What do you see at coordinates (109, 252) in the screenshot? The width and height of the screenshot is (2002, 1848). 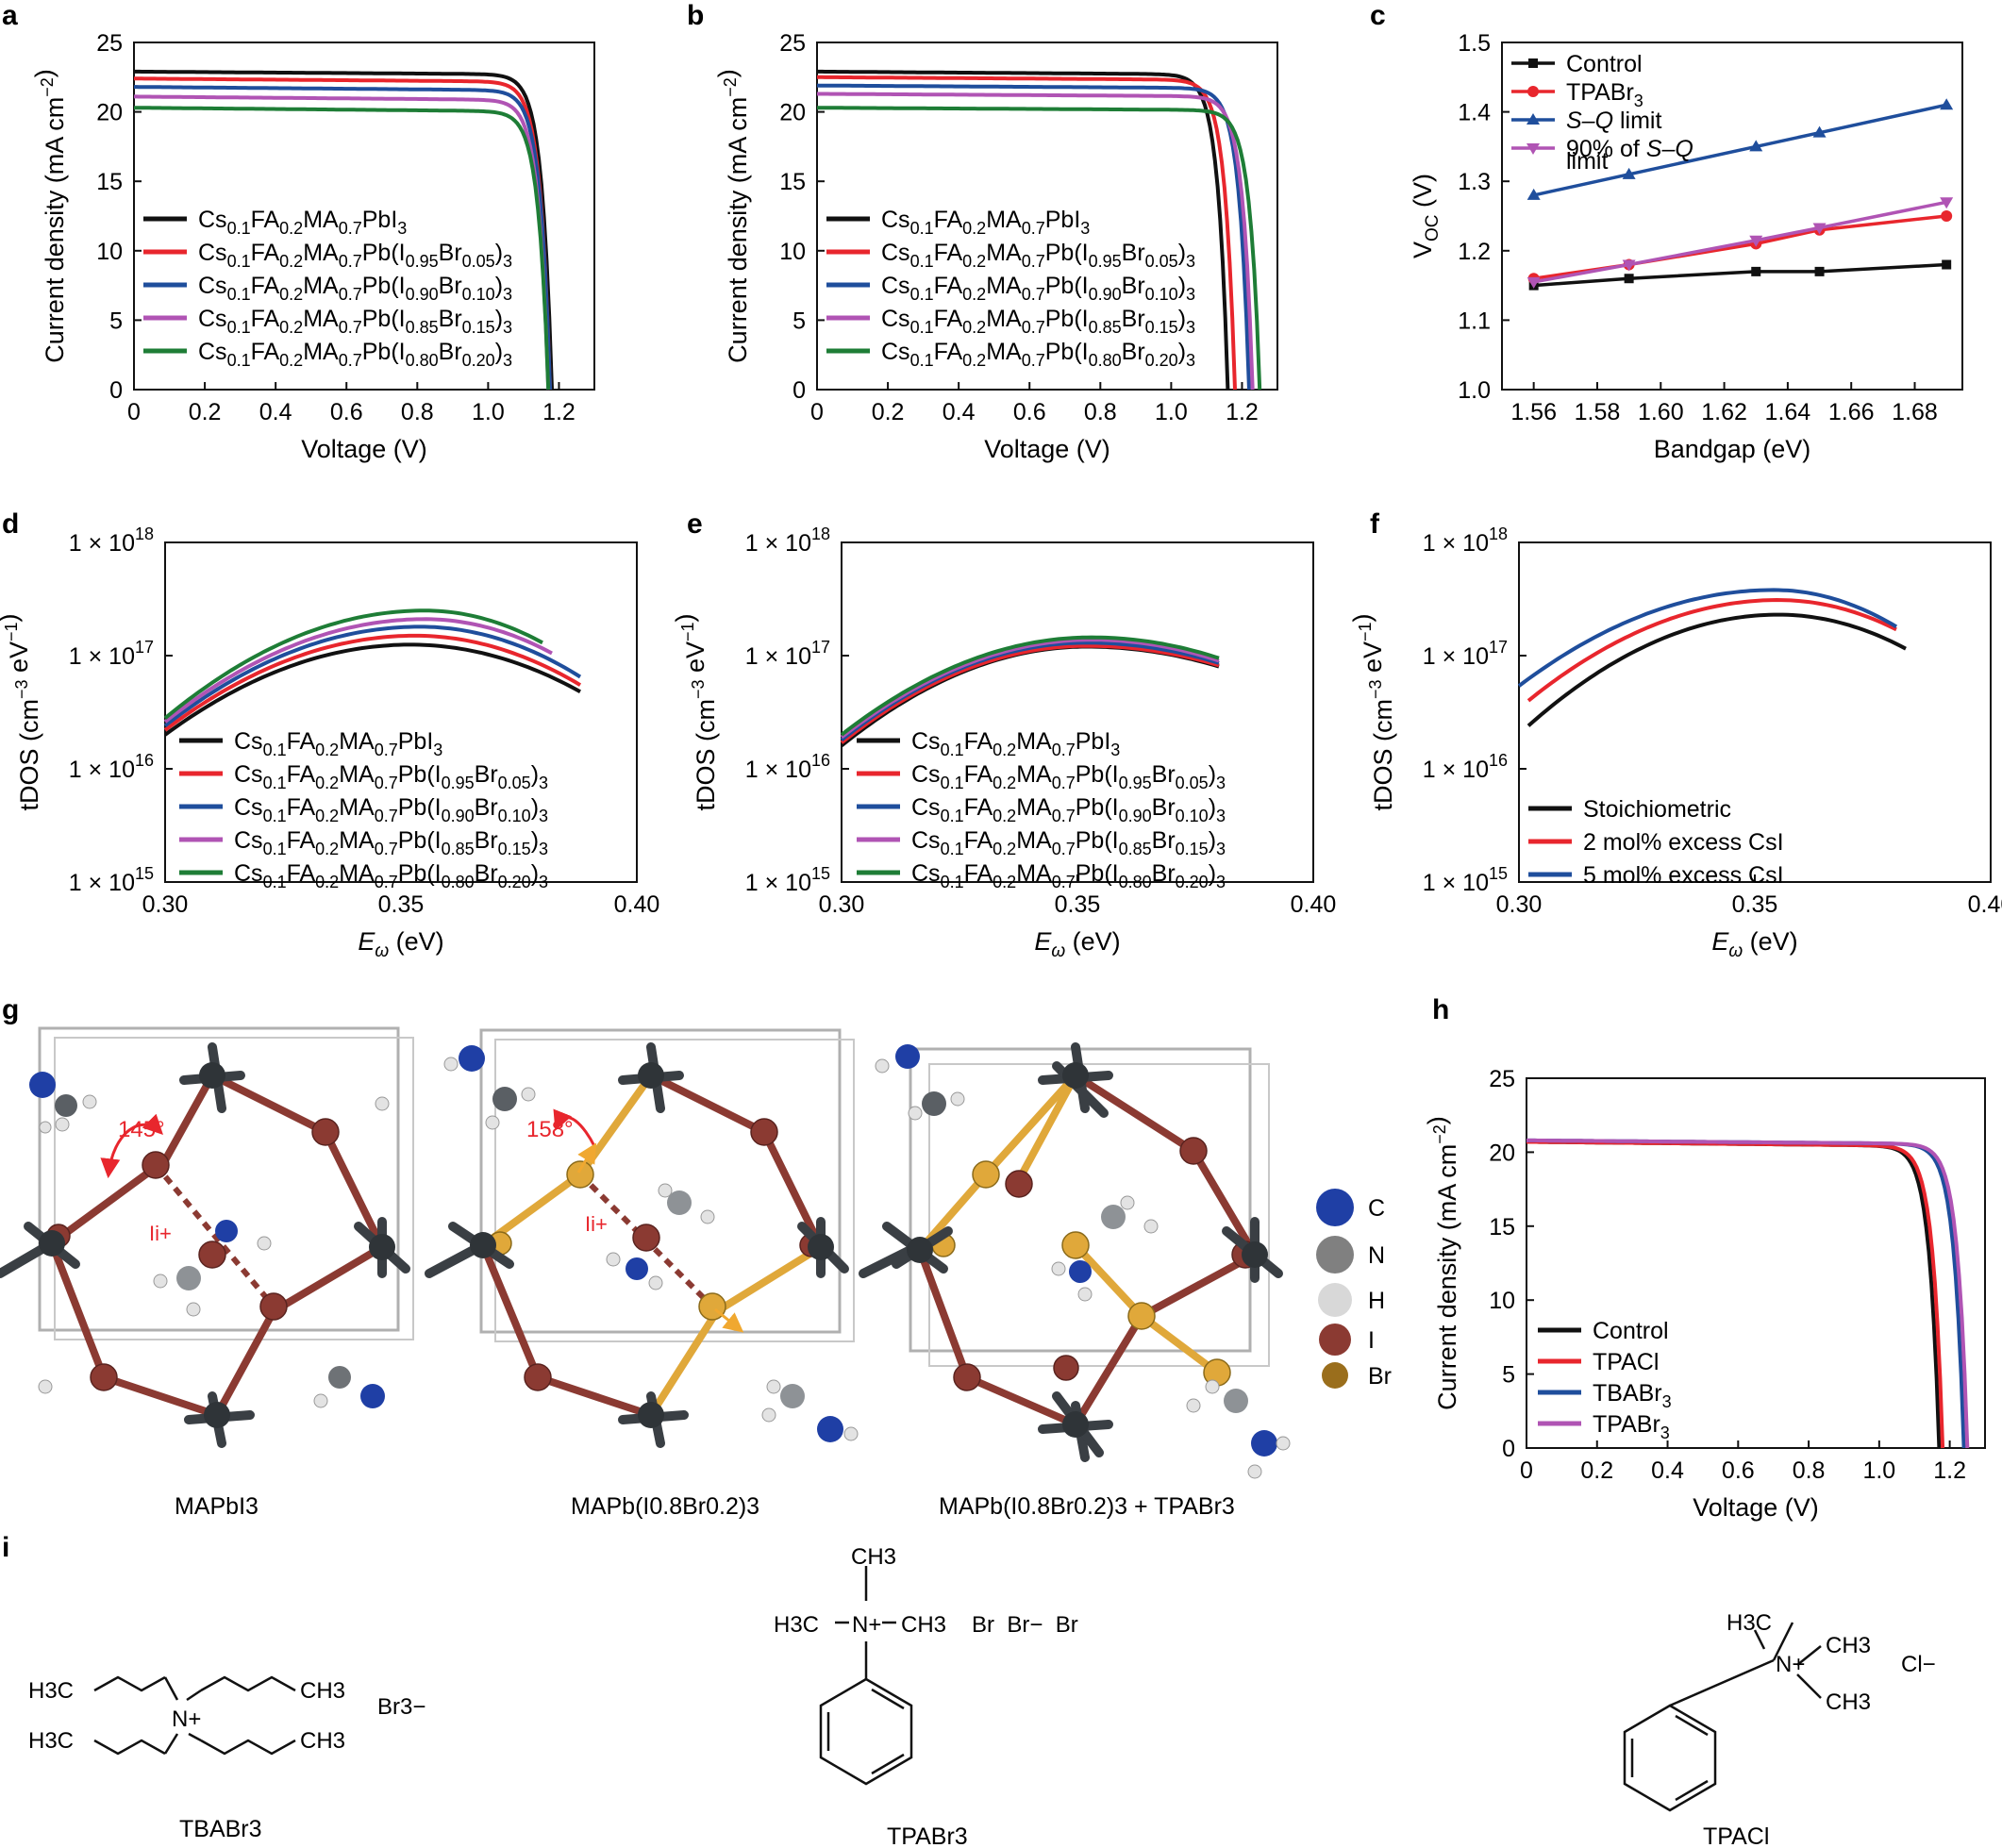 I see `y-tick-label: 10` at bounding box center [109, 252].